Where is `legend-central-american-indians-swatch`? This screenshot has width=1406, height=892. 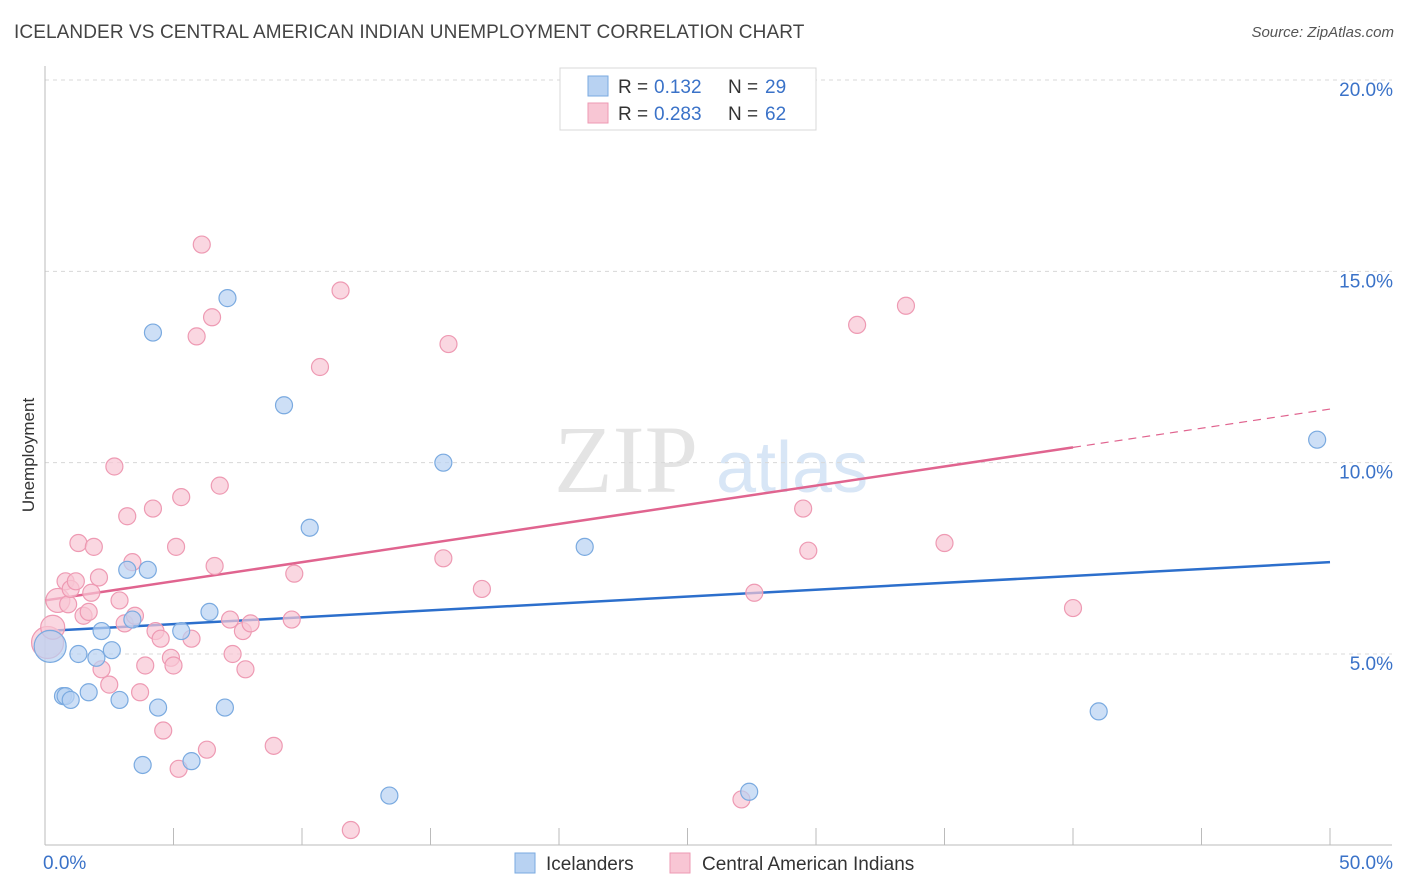 legend-central-american-indians-swatch is located at coordinates (680, 863).